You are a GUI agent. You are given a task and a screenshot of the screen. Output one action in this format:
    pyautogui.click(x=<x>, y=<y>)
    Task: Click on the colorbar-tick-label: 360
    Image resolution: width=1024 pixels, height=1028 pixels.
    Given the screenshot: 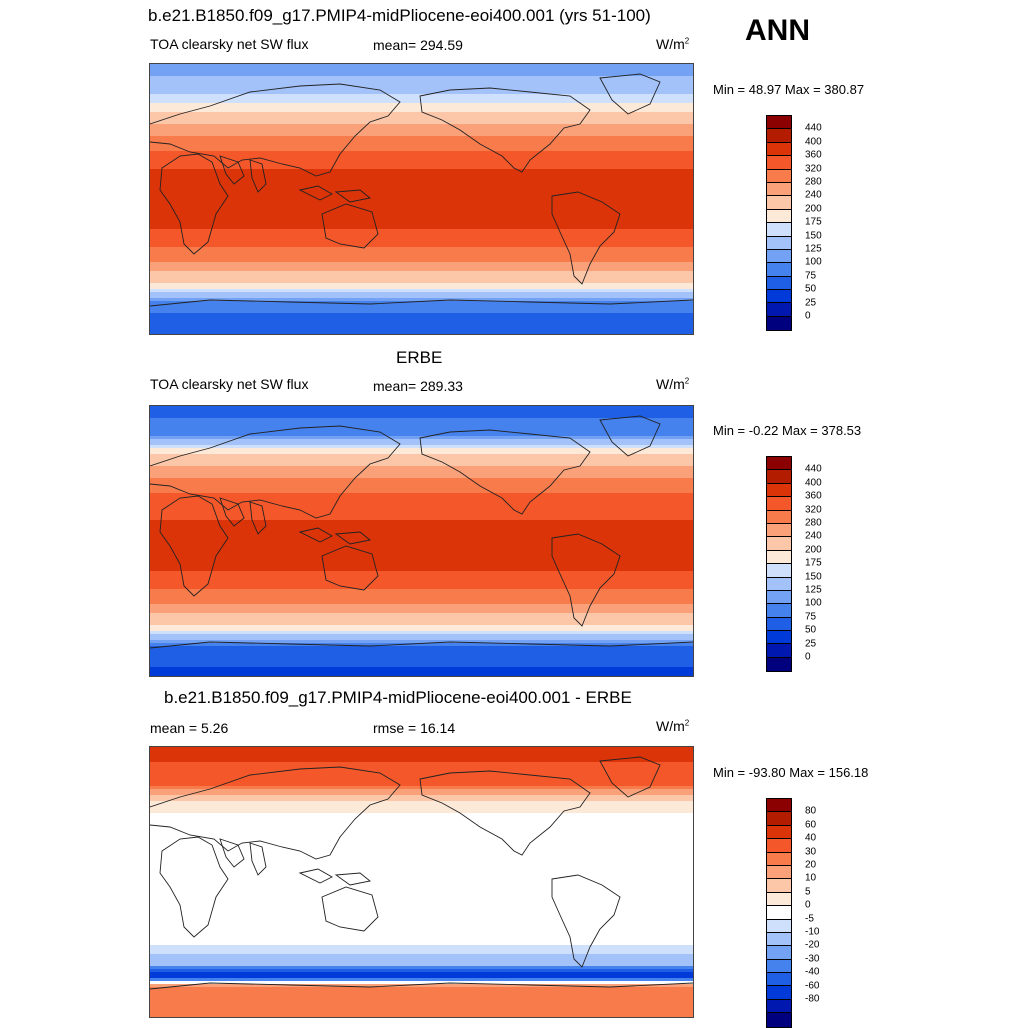 What is the action you would take?
    pyautogui.click(x=813, y=155)
    